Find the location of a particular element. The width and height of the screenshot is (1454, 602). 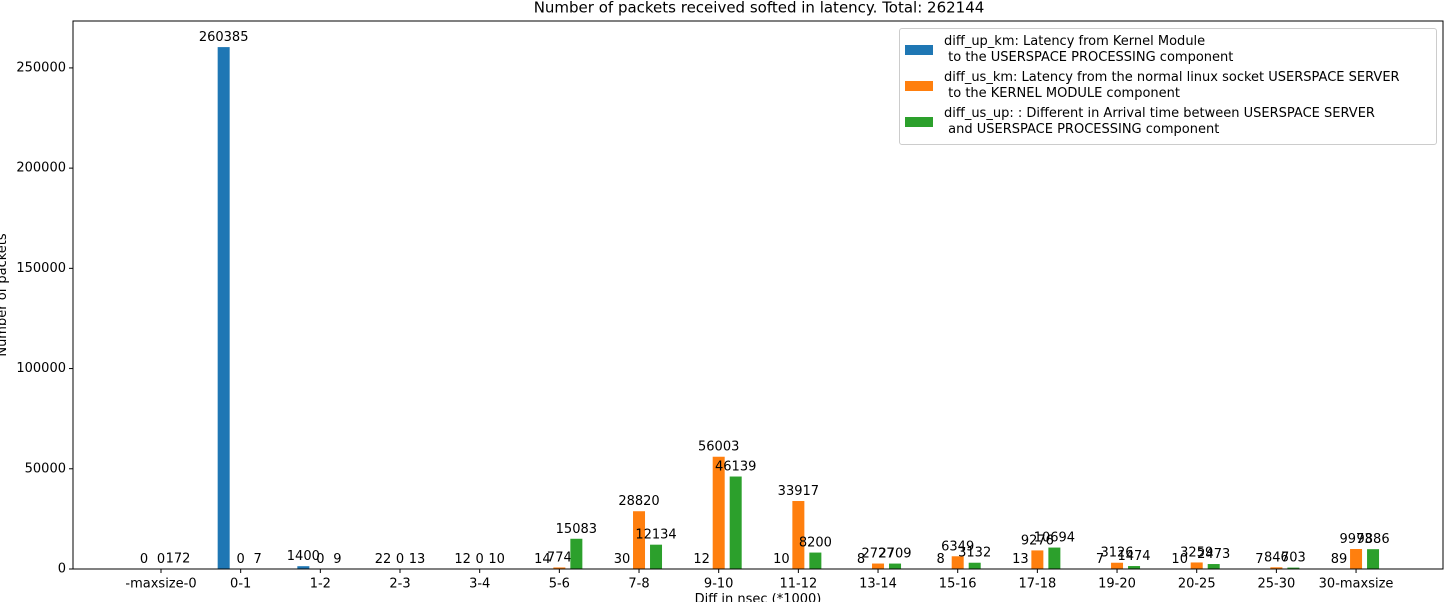

x-tick-label: 19-20 is located at coordinates (1117, 584).